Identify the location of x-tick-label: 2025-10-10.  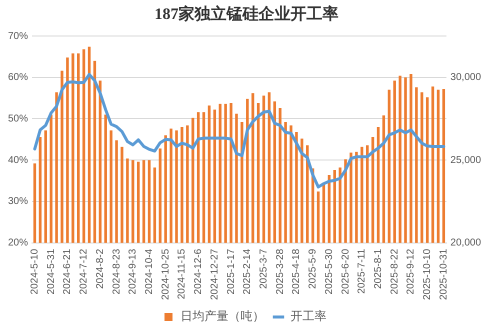
(428, 274).